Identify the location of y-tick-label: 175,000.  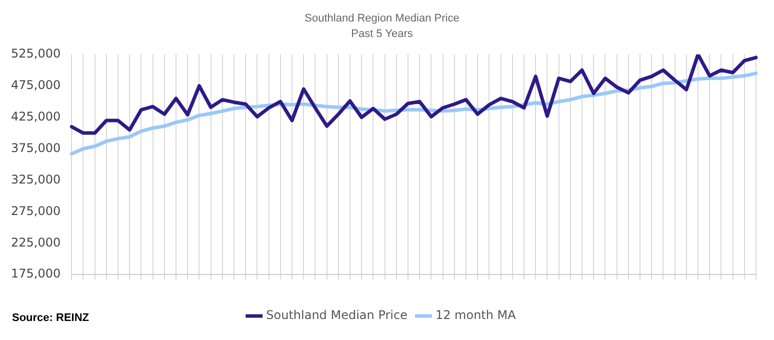
(36, 273).